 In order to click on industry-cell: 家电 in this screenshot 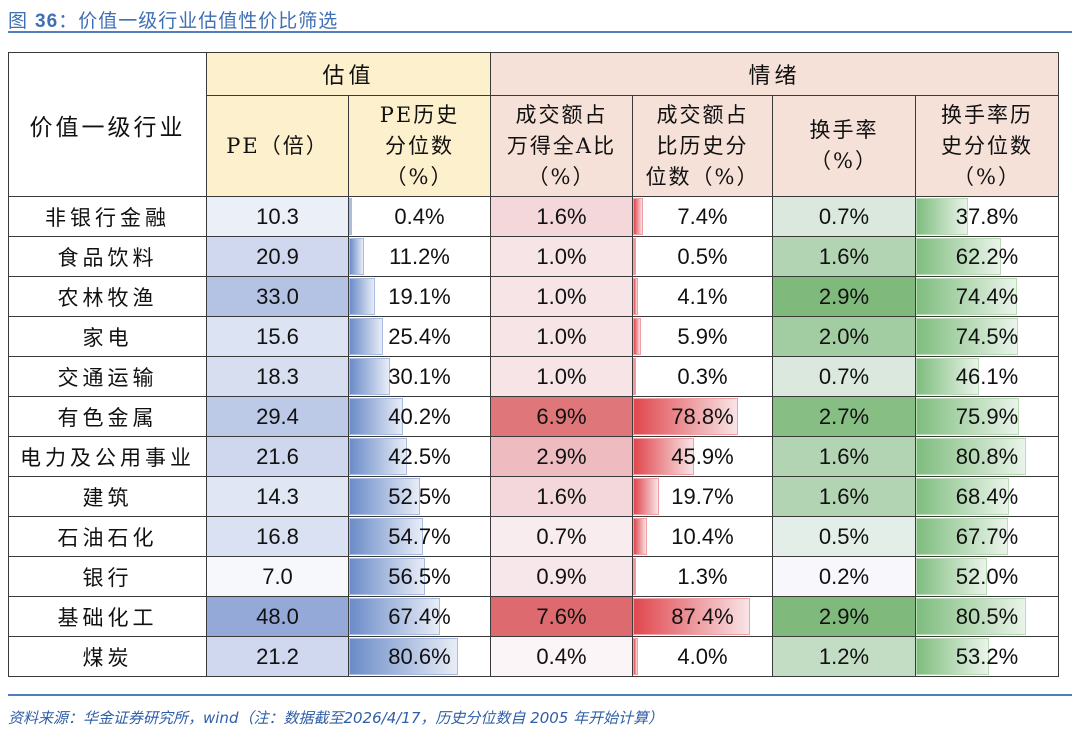, I will do `click(107, 336)`.